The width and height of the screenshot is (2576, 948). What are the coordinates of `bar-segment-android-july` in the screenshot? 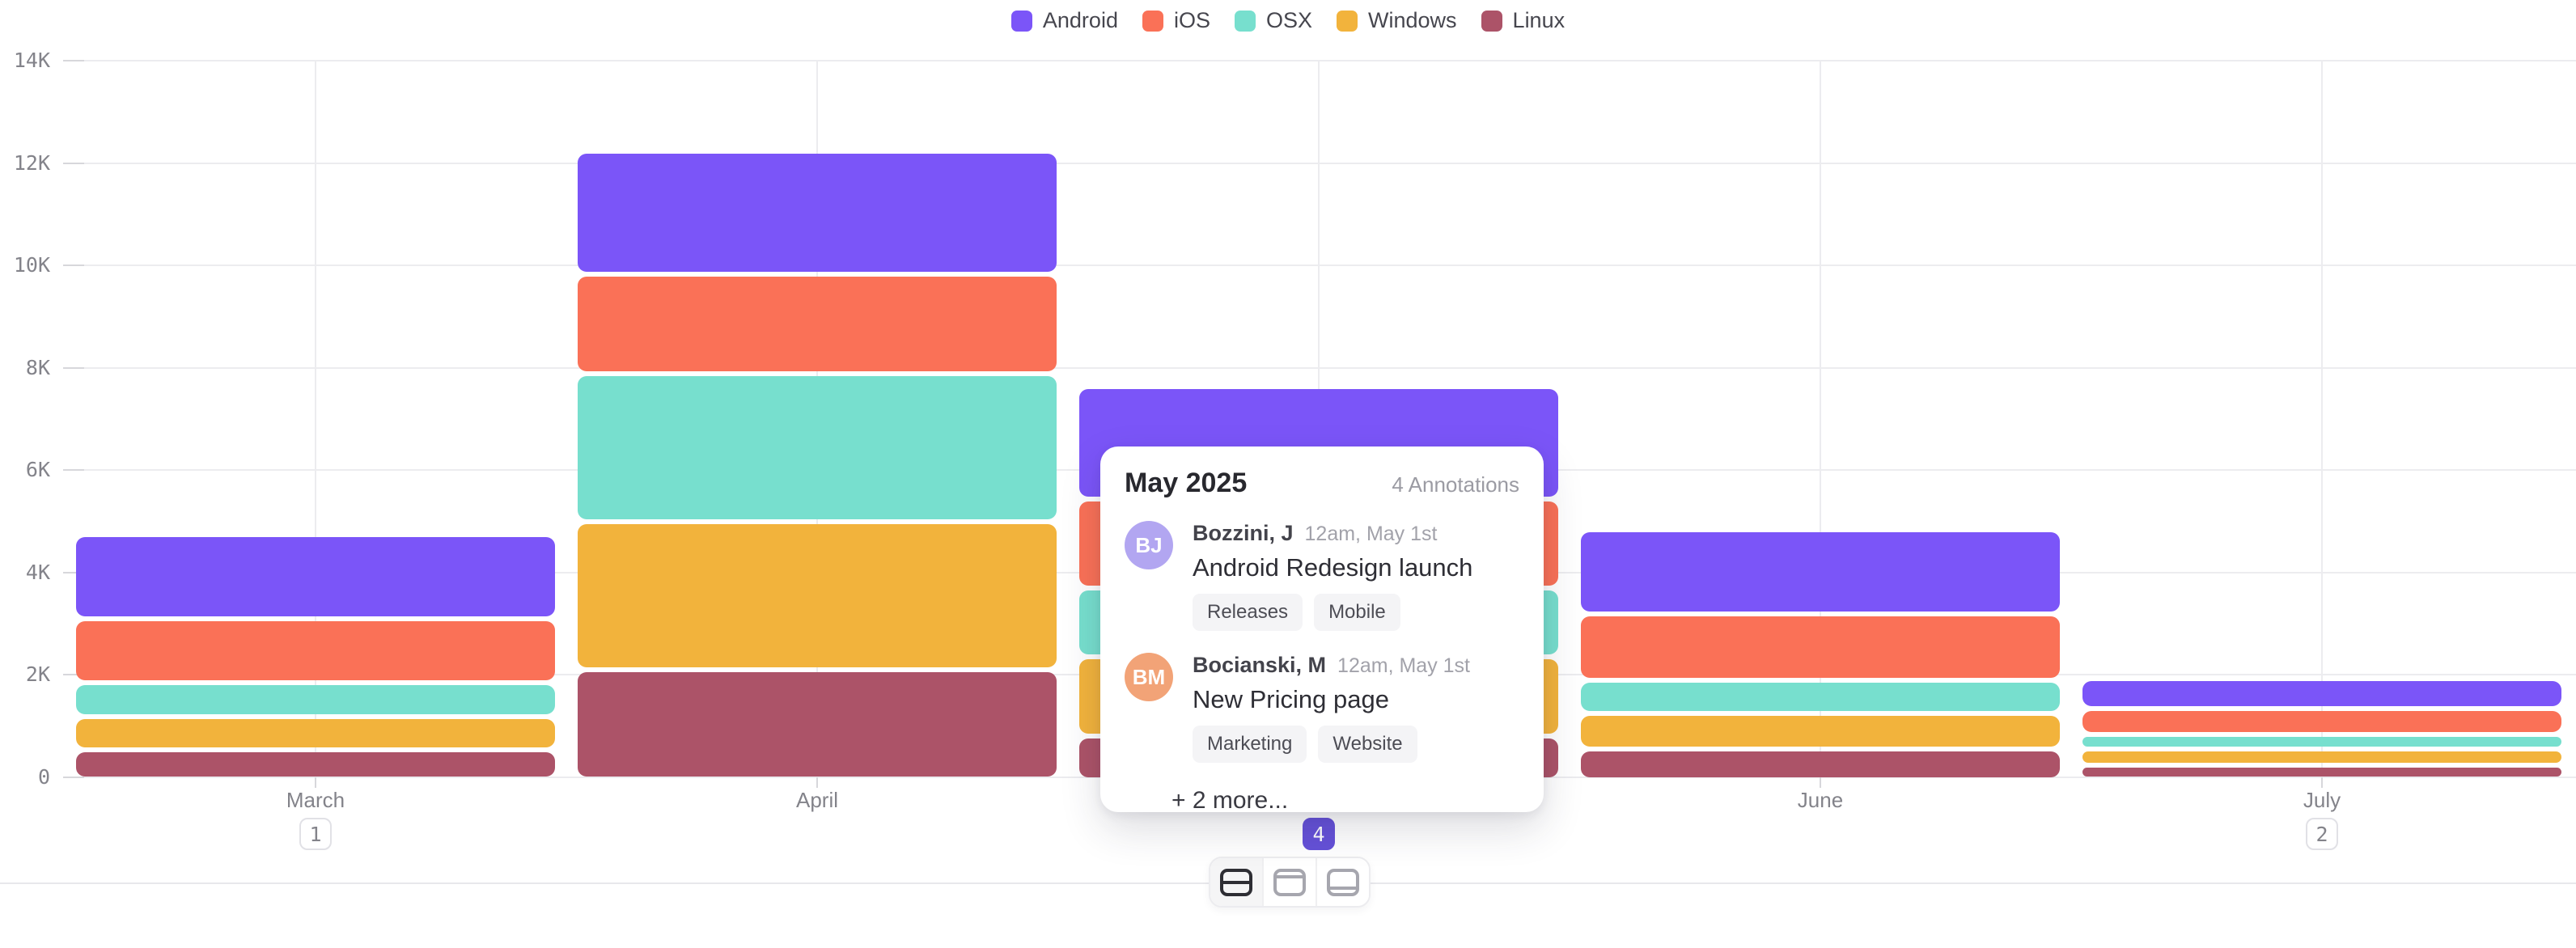 It's located at (2321, 693).